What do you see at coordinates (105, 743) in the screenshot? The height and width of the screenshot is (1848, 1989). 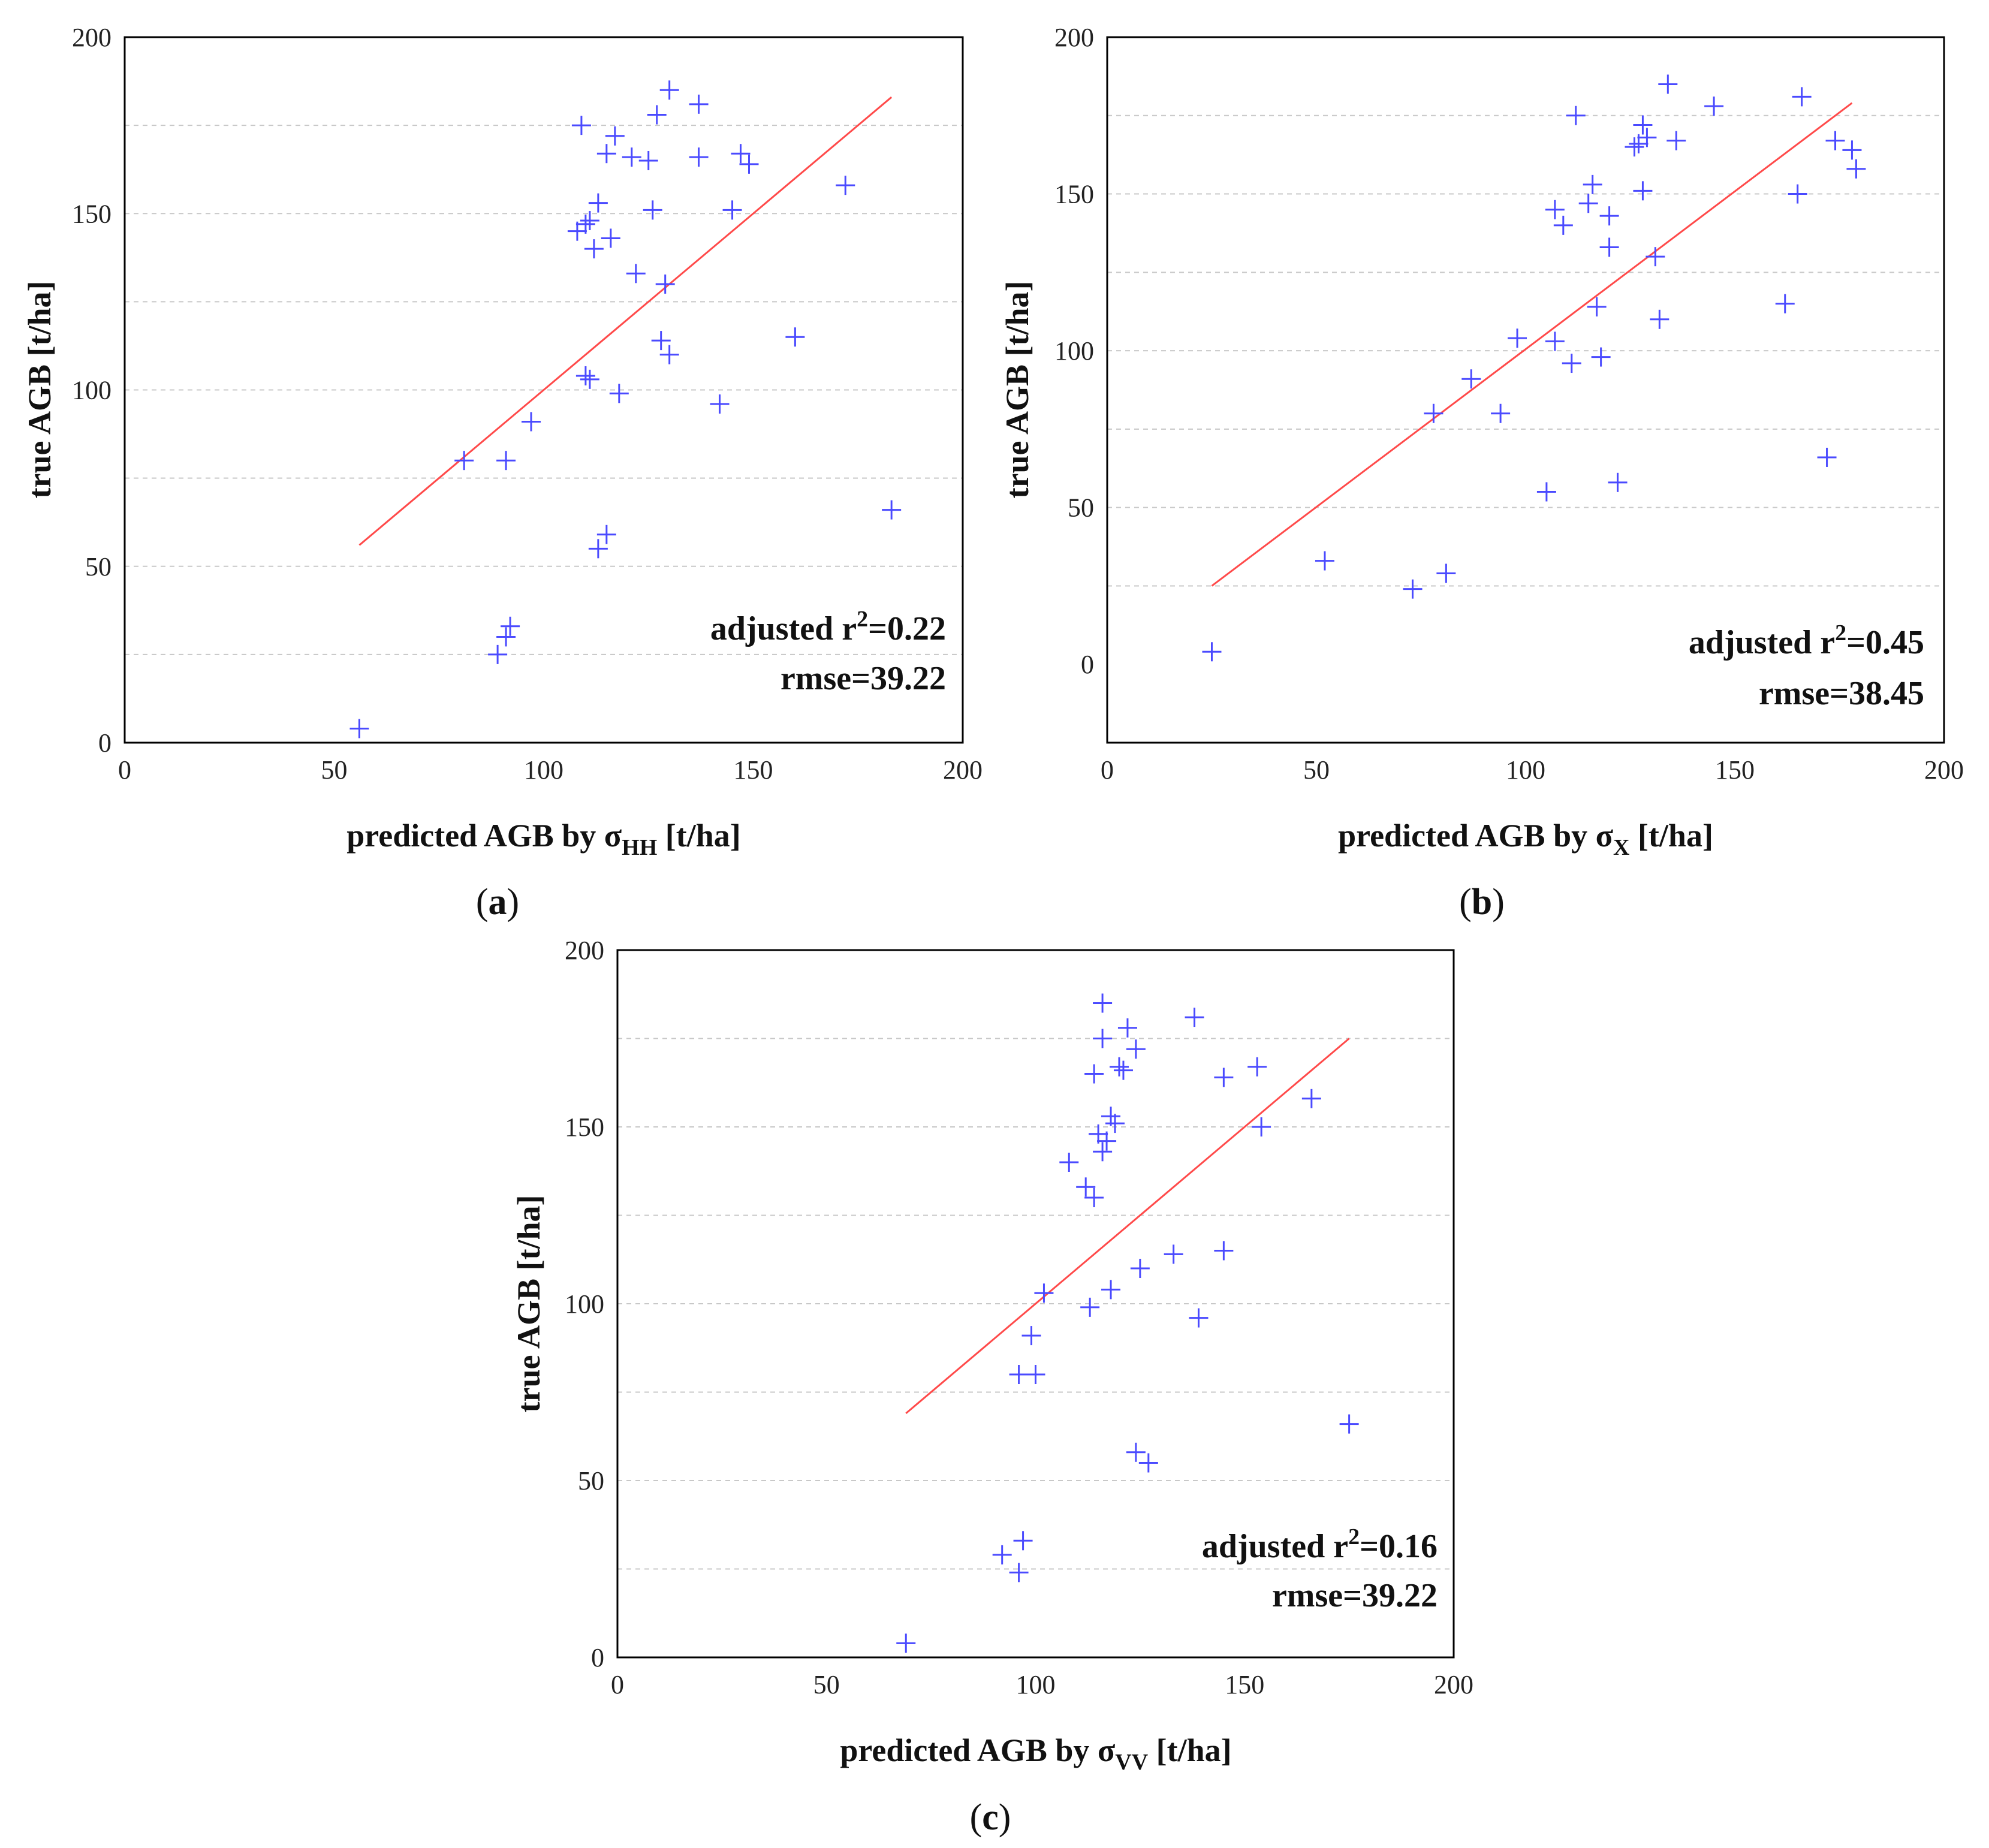 I see `panel-a-y-tick-label: 0` at bounding box center [105, 743].